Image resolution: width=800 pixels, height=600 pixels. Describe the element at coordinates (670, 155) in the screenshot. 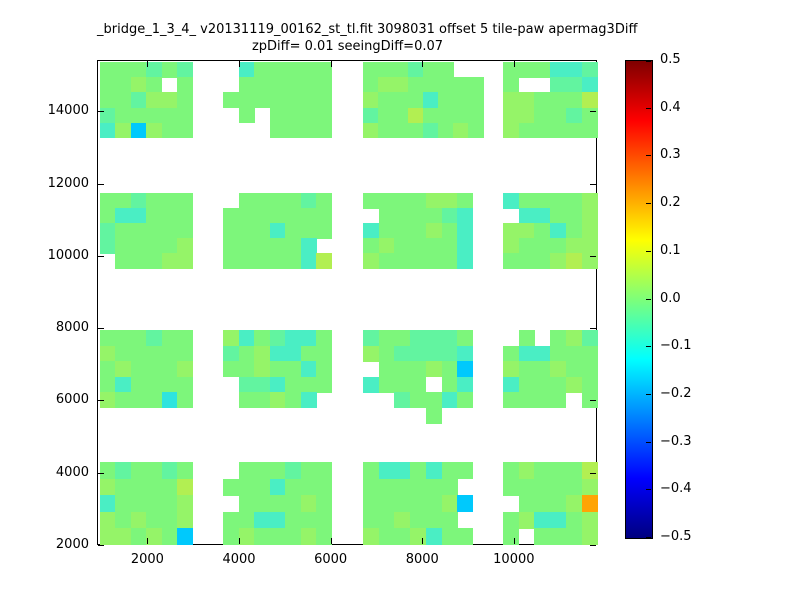

I see `colorbar-tick-label: 0.3` at that location.